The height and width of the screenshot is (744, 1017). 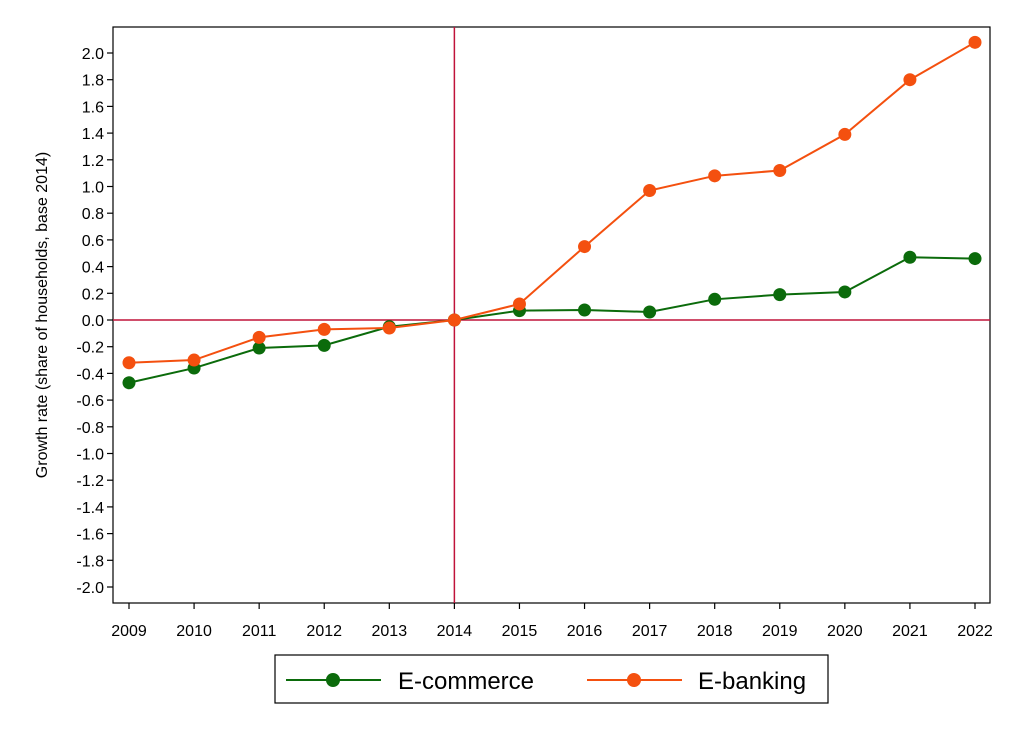 I want to click on y-tick-label: 1.8, so click(x=93, y=81).